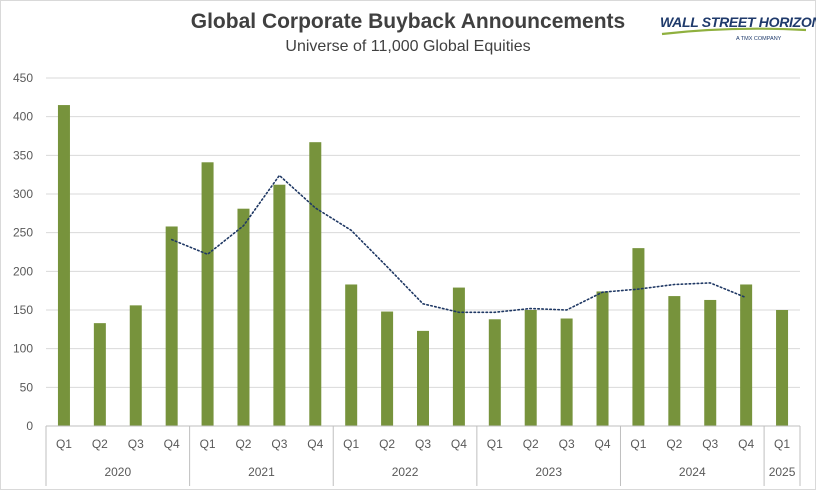  Describe the element at coordinates (23, 310) in the screenshot. I see `y-tick-label: 150` at that location.